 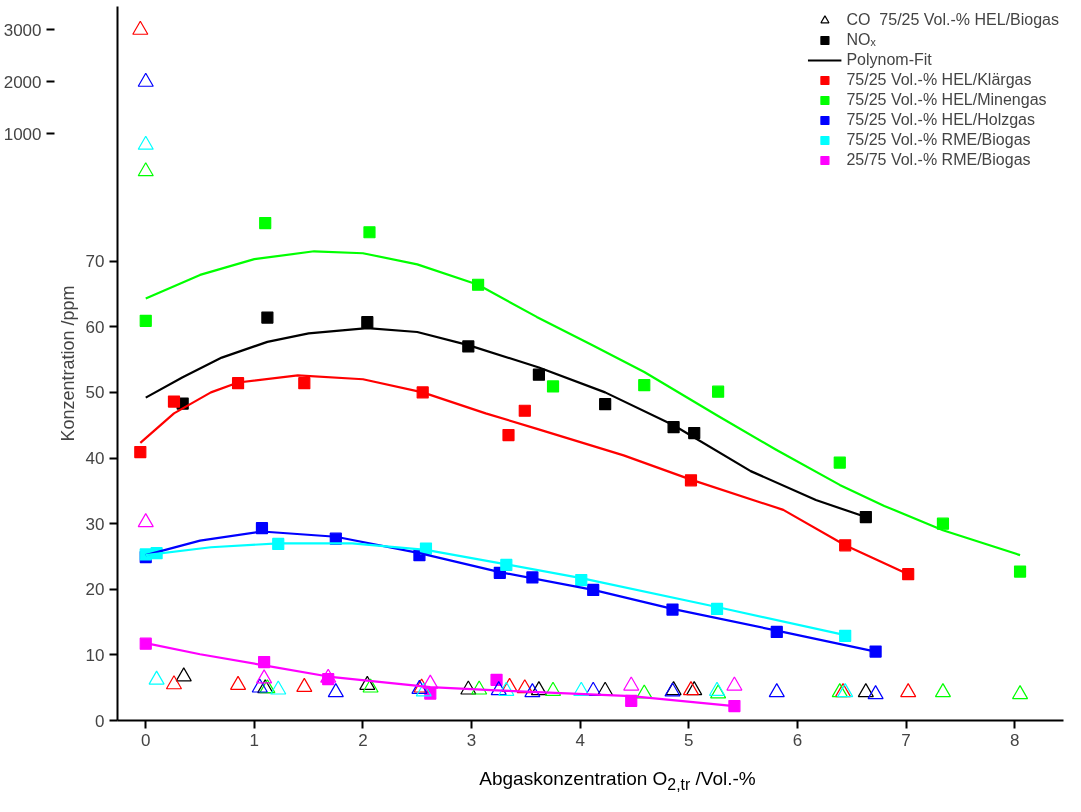 I want to click on y-tick-label: 20, so click(x=95, y=590).